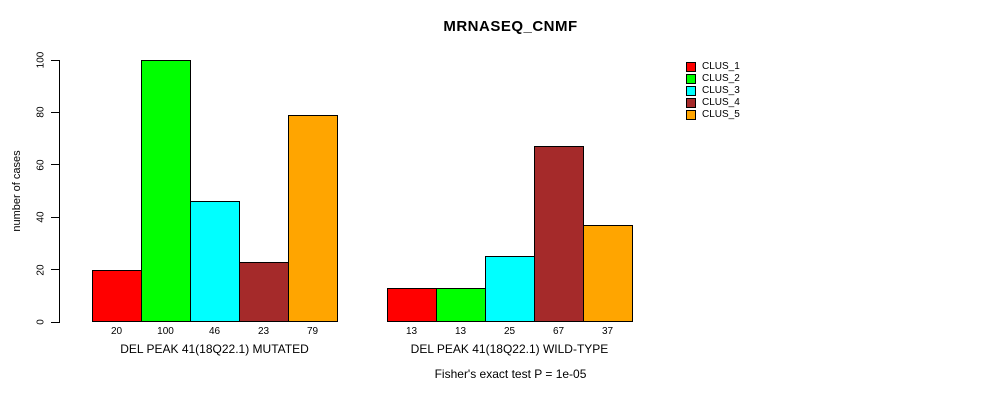 This screenshot has width=990, height=400. I want to click on legend-label: CLUS_3, so click(721, 90).